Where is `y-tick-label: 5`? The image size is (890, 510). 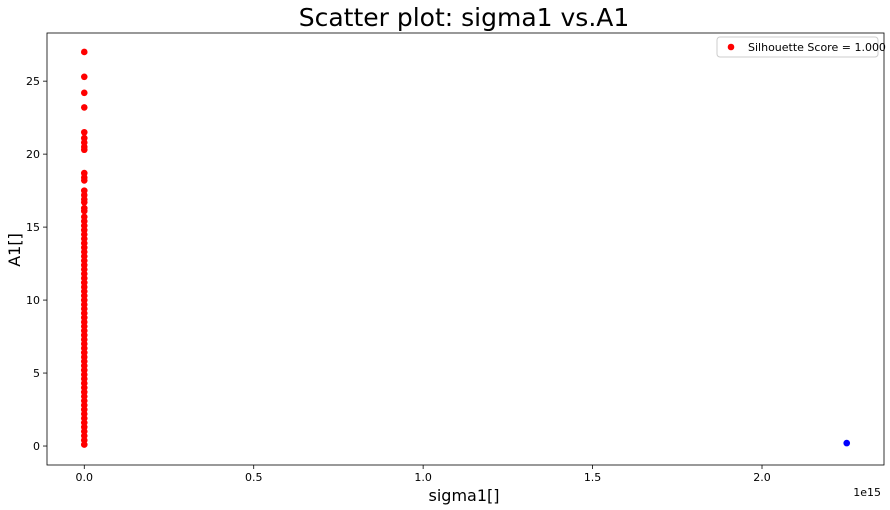 y-tick-label: 5 is located at coordinates (36, 373).